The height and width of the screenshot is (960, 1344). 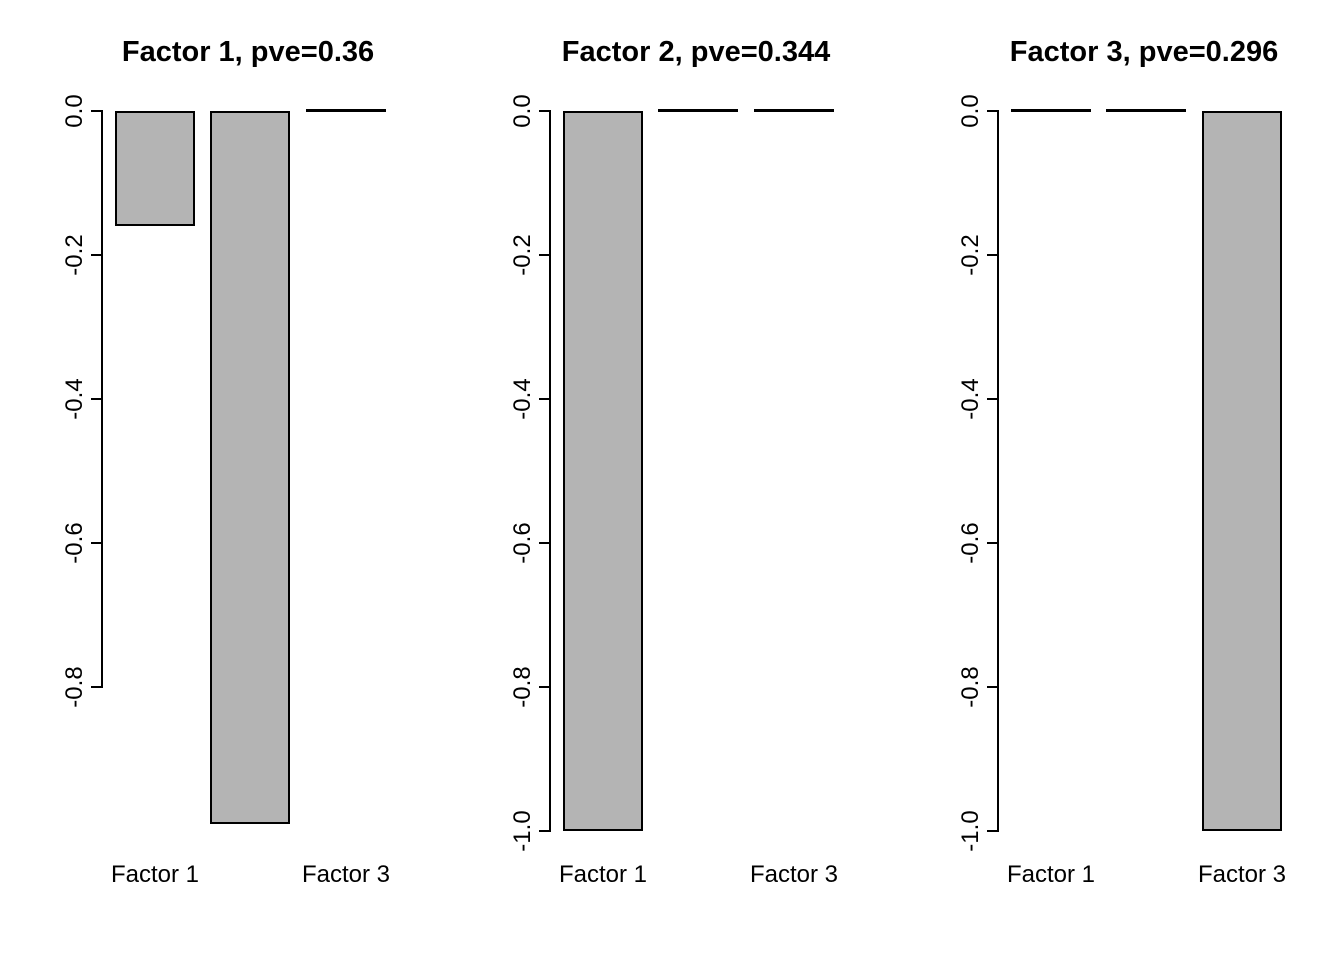 I want to click on panel-title: Factor 3, pve=0.296, so click(x=1144, y=52).